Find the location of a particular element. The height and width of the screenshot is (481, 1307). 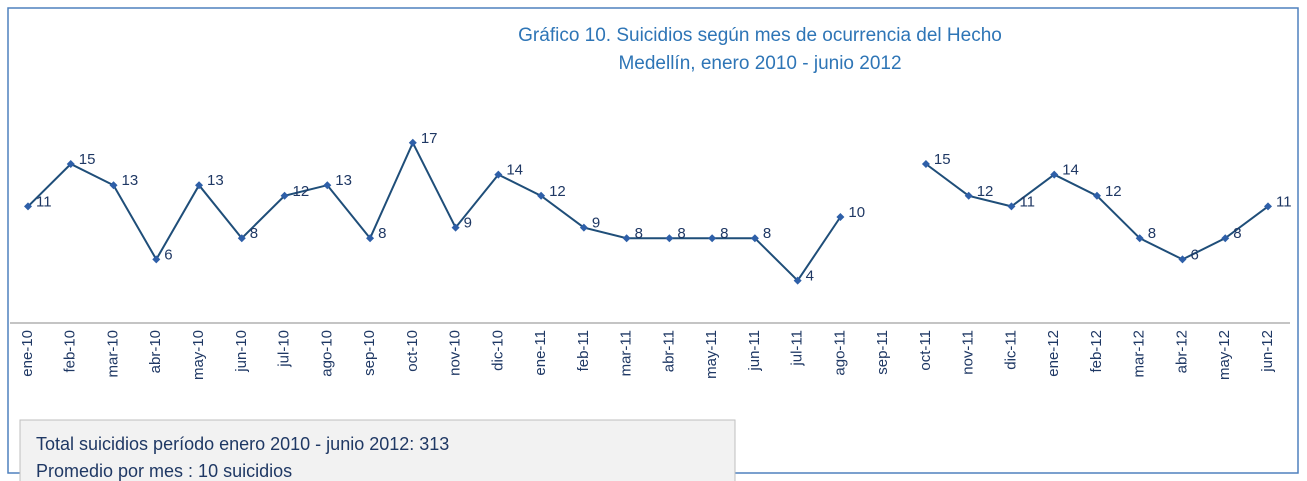

x-tick-label: feb-10 is located at coordinates (70, 351).